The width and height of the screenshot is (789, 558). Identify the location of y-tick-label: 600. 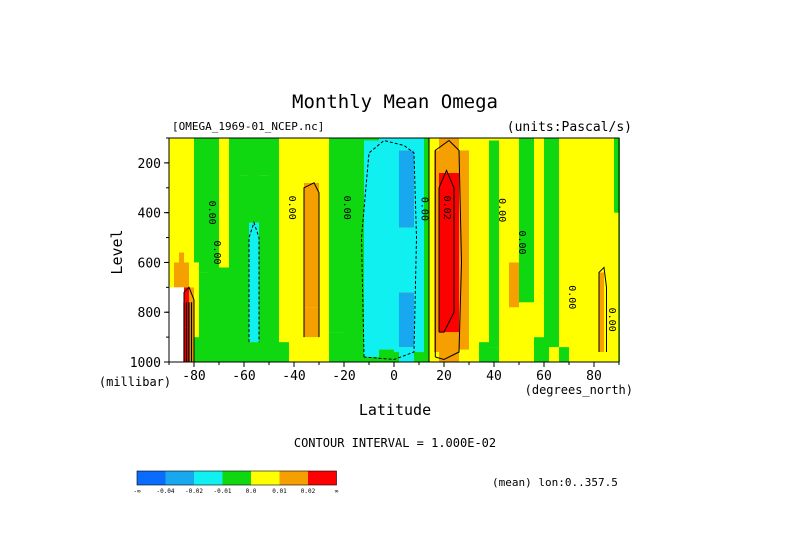
(149, 263).